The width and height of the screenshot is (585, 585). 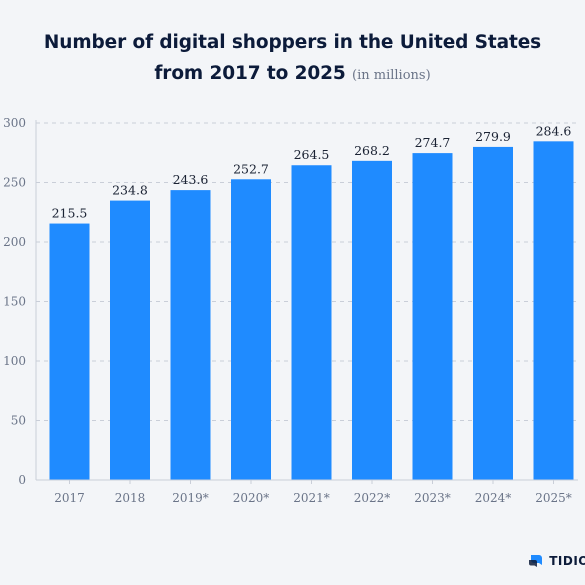 What do you see at coordinates (69, 498) in the screenshot?
I see `x-tick-label: 2017` at bounding box center [69, 498].